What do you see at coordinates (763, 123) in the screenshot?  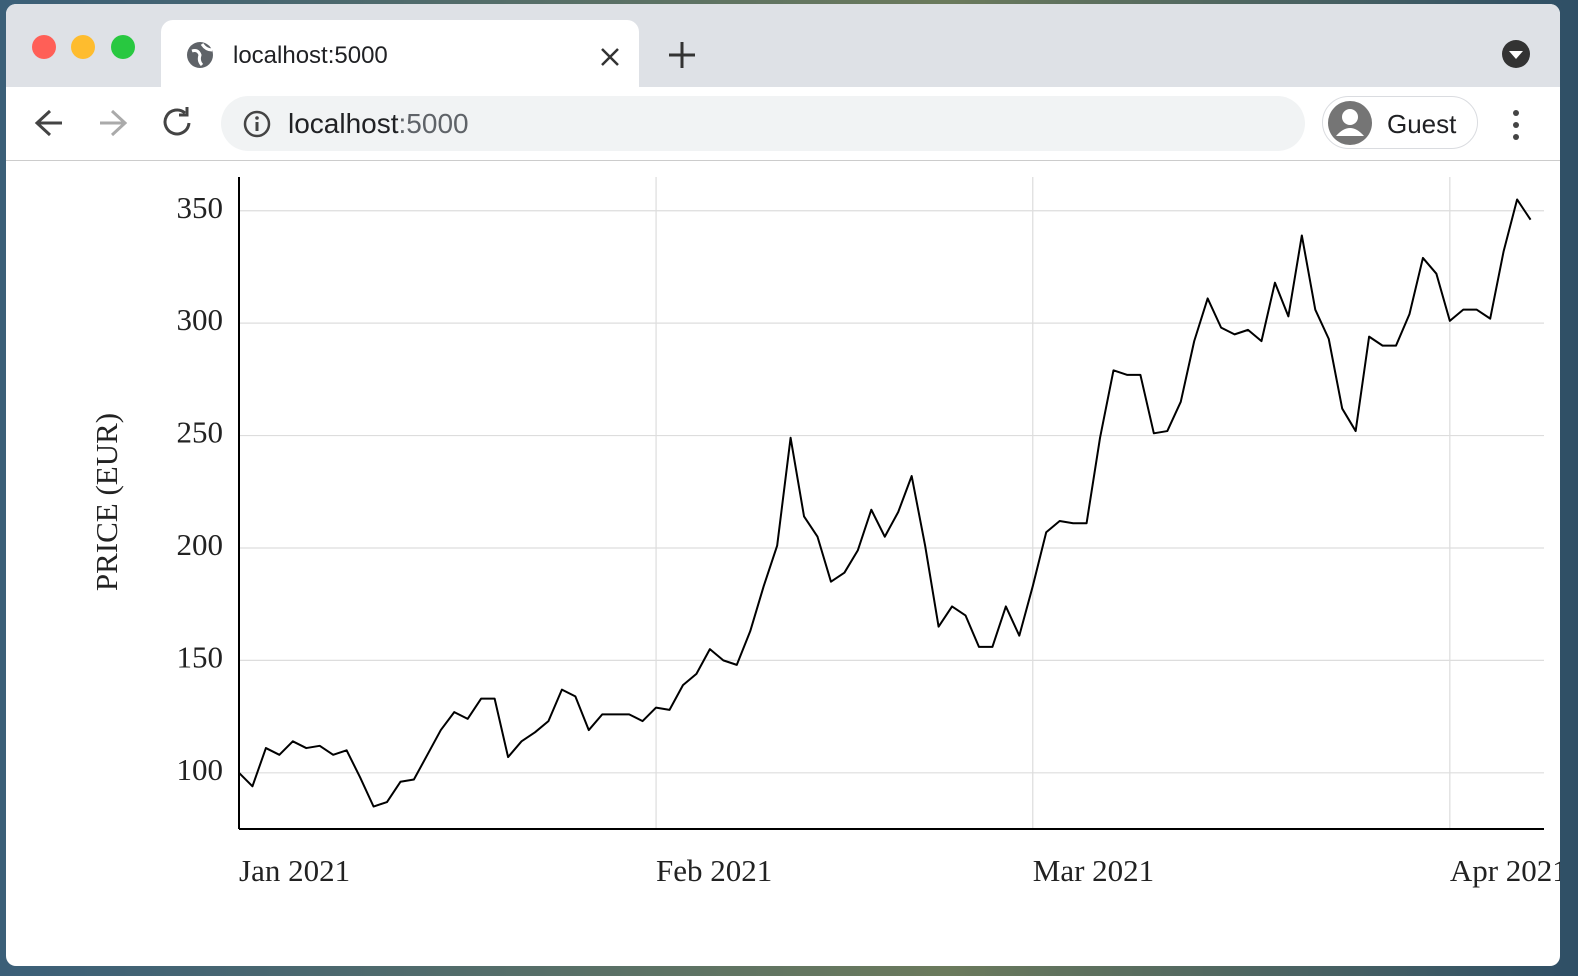 I see `address-bar: localhost:5000` at bounding box center [763, 123].